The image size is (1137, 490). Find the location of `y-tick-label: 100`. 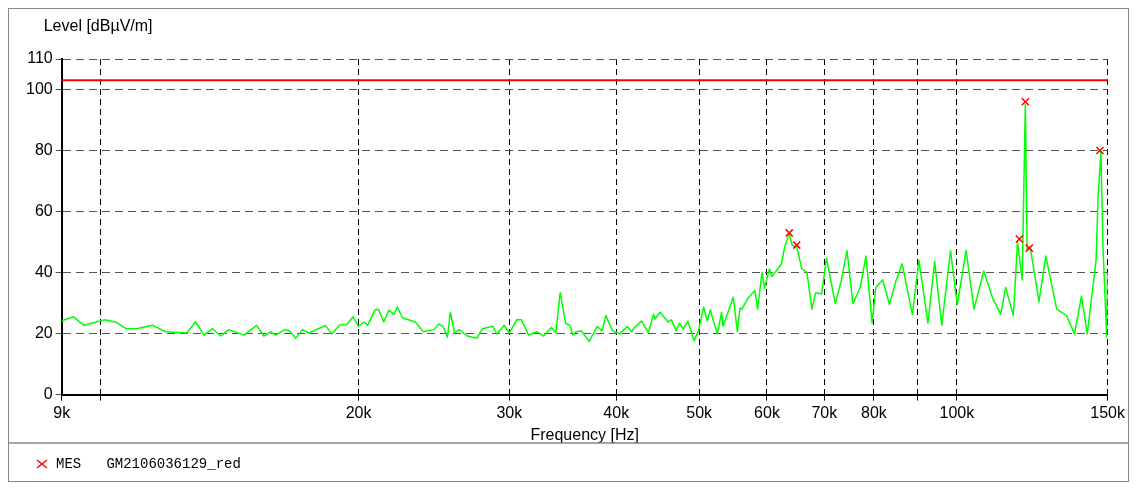

y-tick-label: 100 is located at coordinates (39, 88).